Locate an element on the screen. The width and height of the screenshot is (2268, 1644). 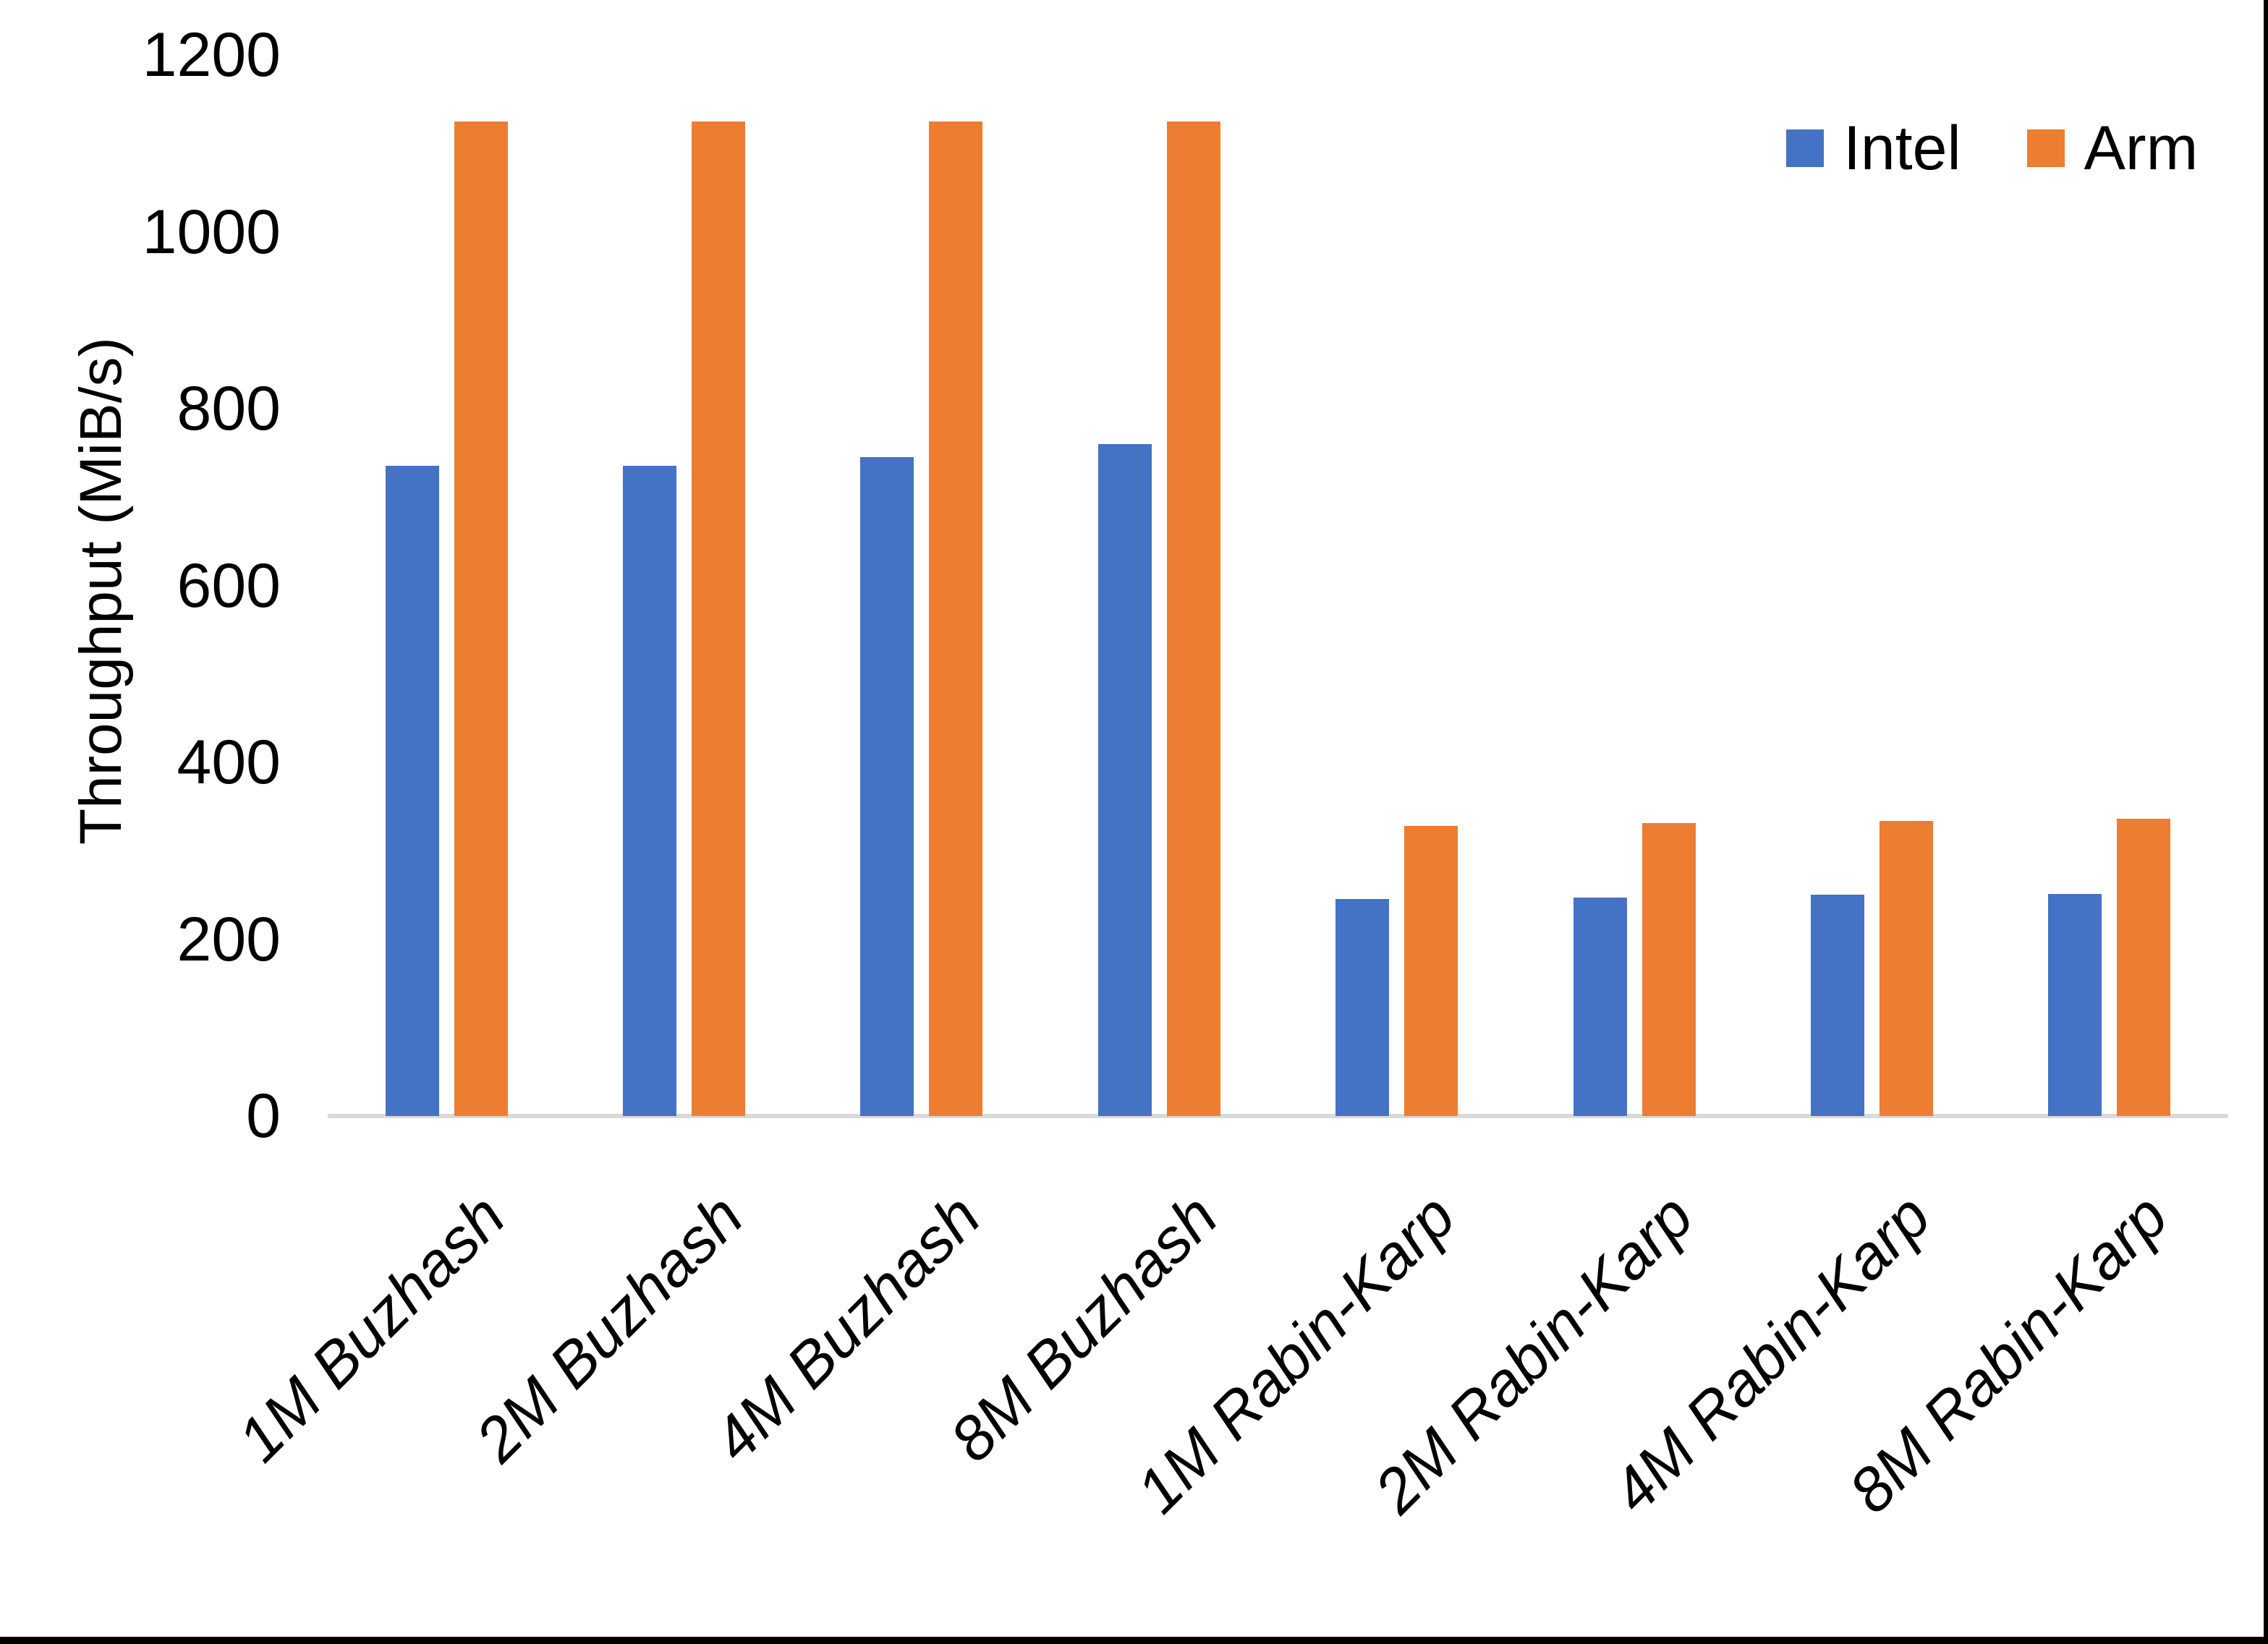
y-tick-label-1000: 1000 is located at coordinates (211, 232).